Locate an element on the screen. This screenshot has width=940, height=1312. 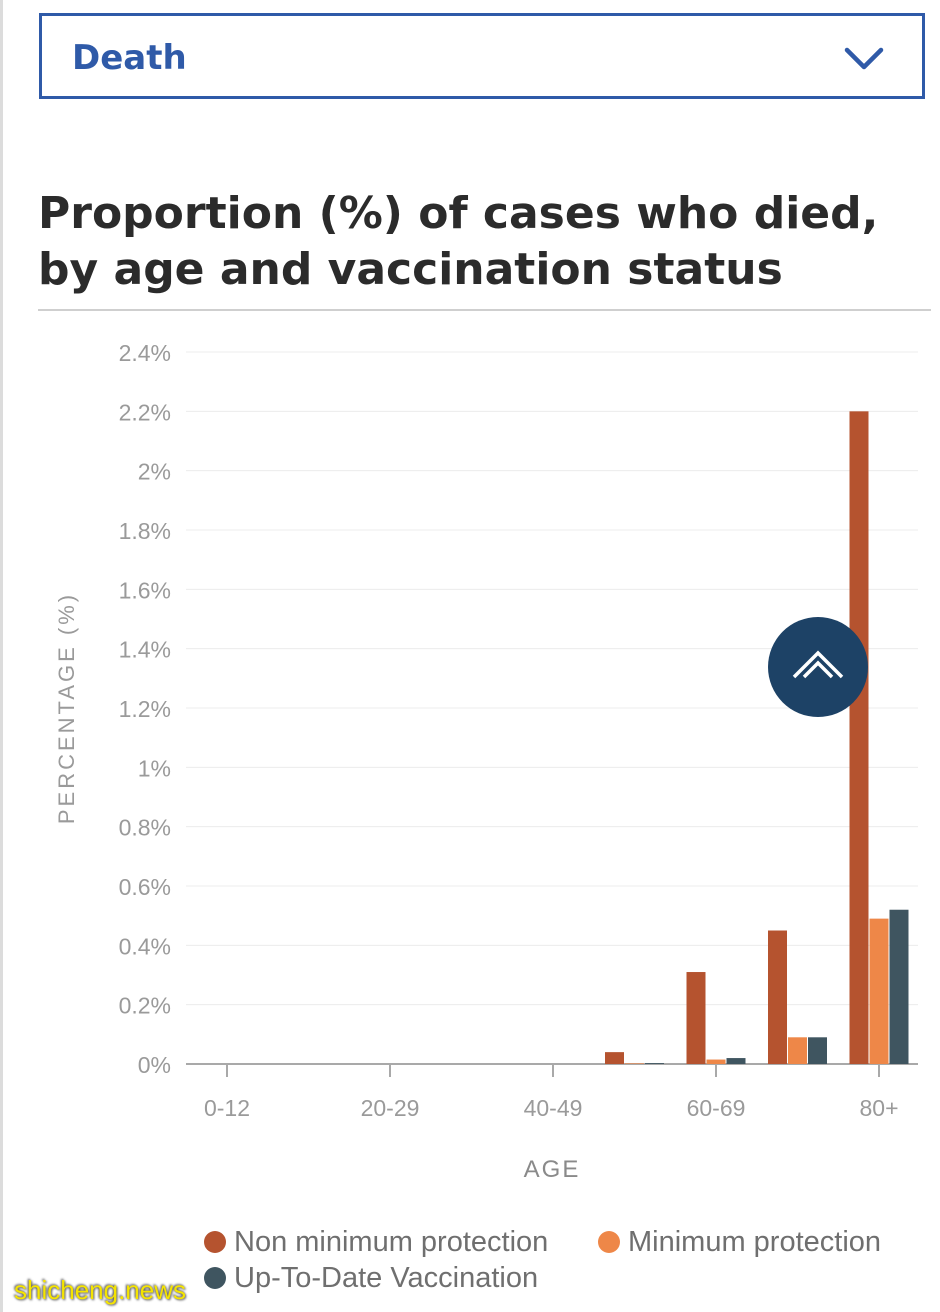
legend-label: Minimum protection is located at coordinates (755, 1242).